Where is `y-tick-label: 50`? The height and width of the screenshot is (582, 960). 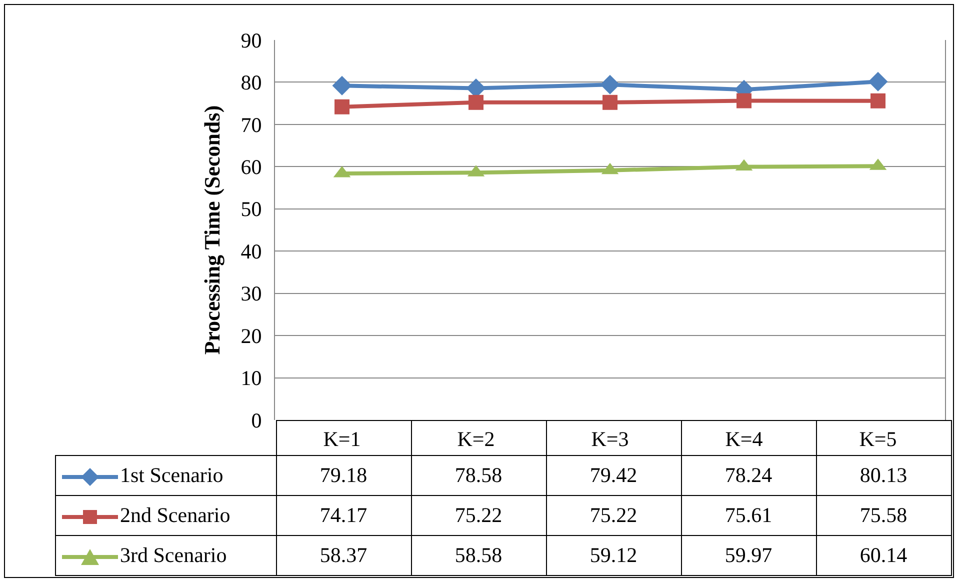 y-tick-label: 50 is located at coordinates (251, 209).